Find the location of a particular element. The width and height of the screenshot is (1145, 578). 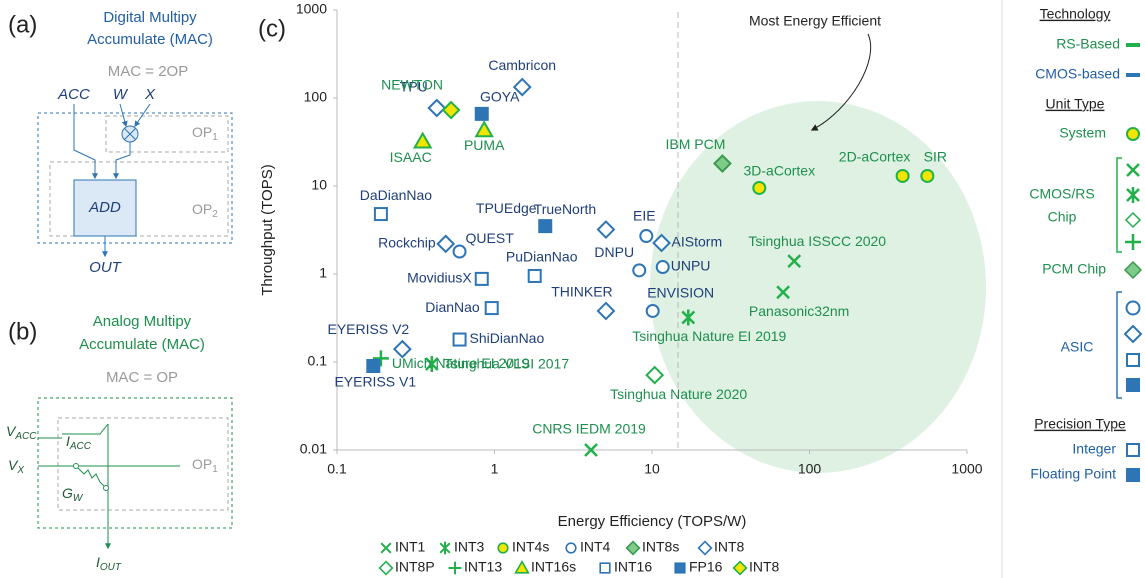

op-label: OP2 is located at coordinates (205, 210).